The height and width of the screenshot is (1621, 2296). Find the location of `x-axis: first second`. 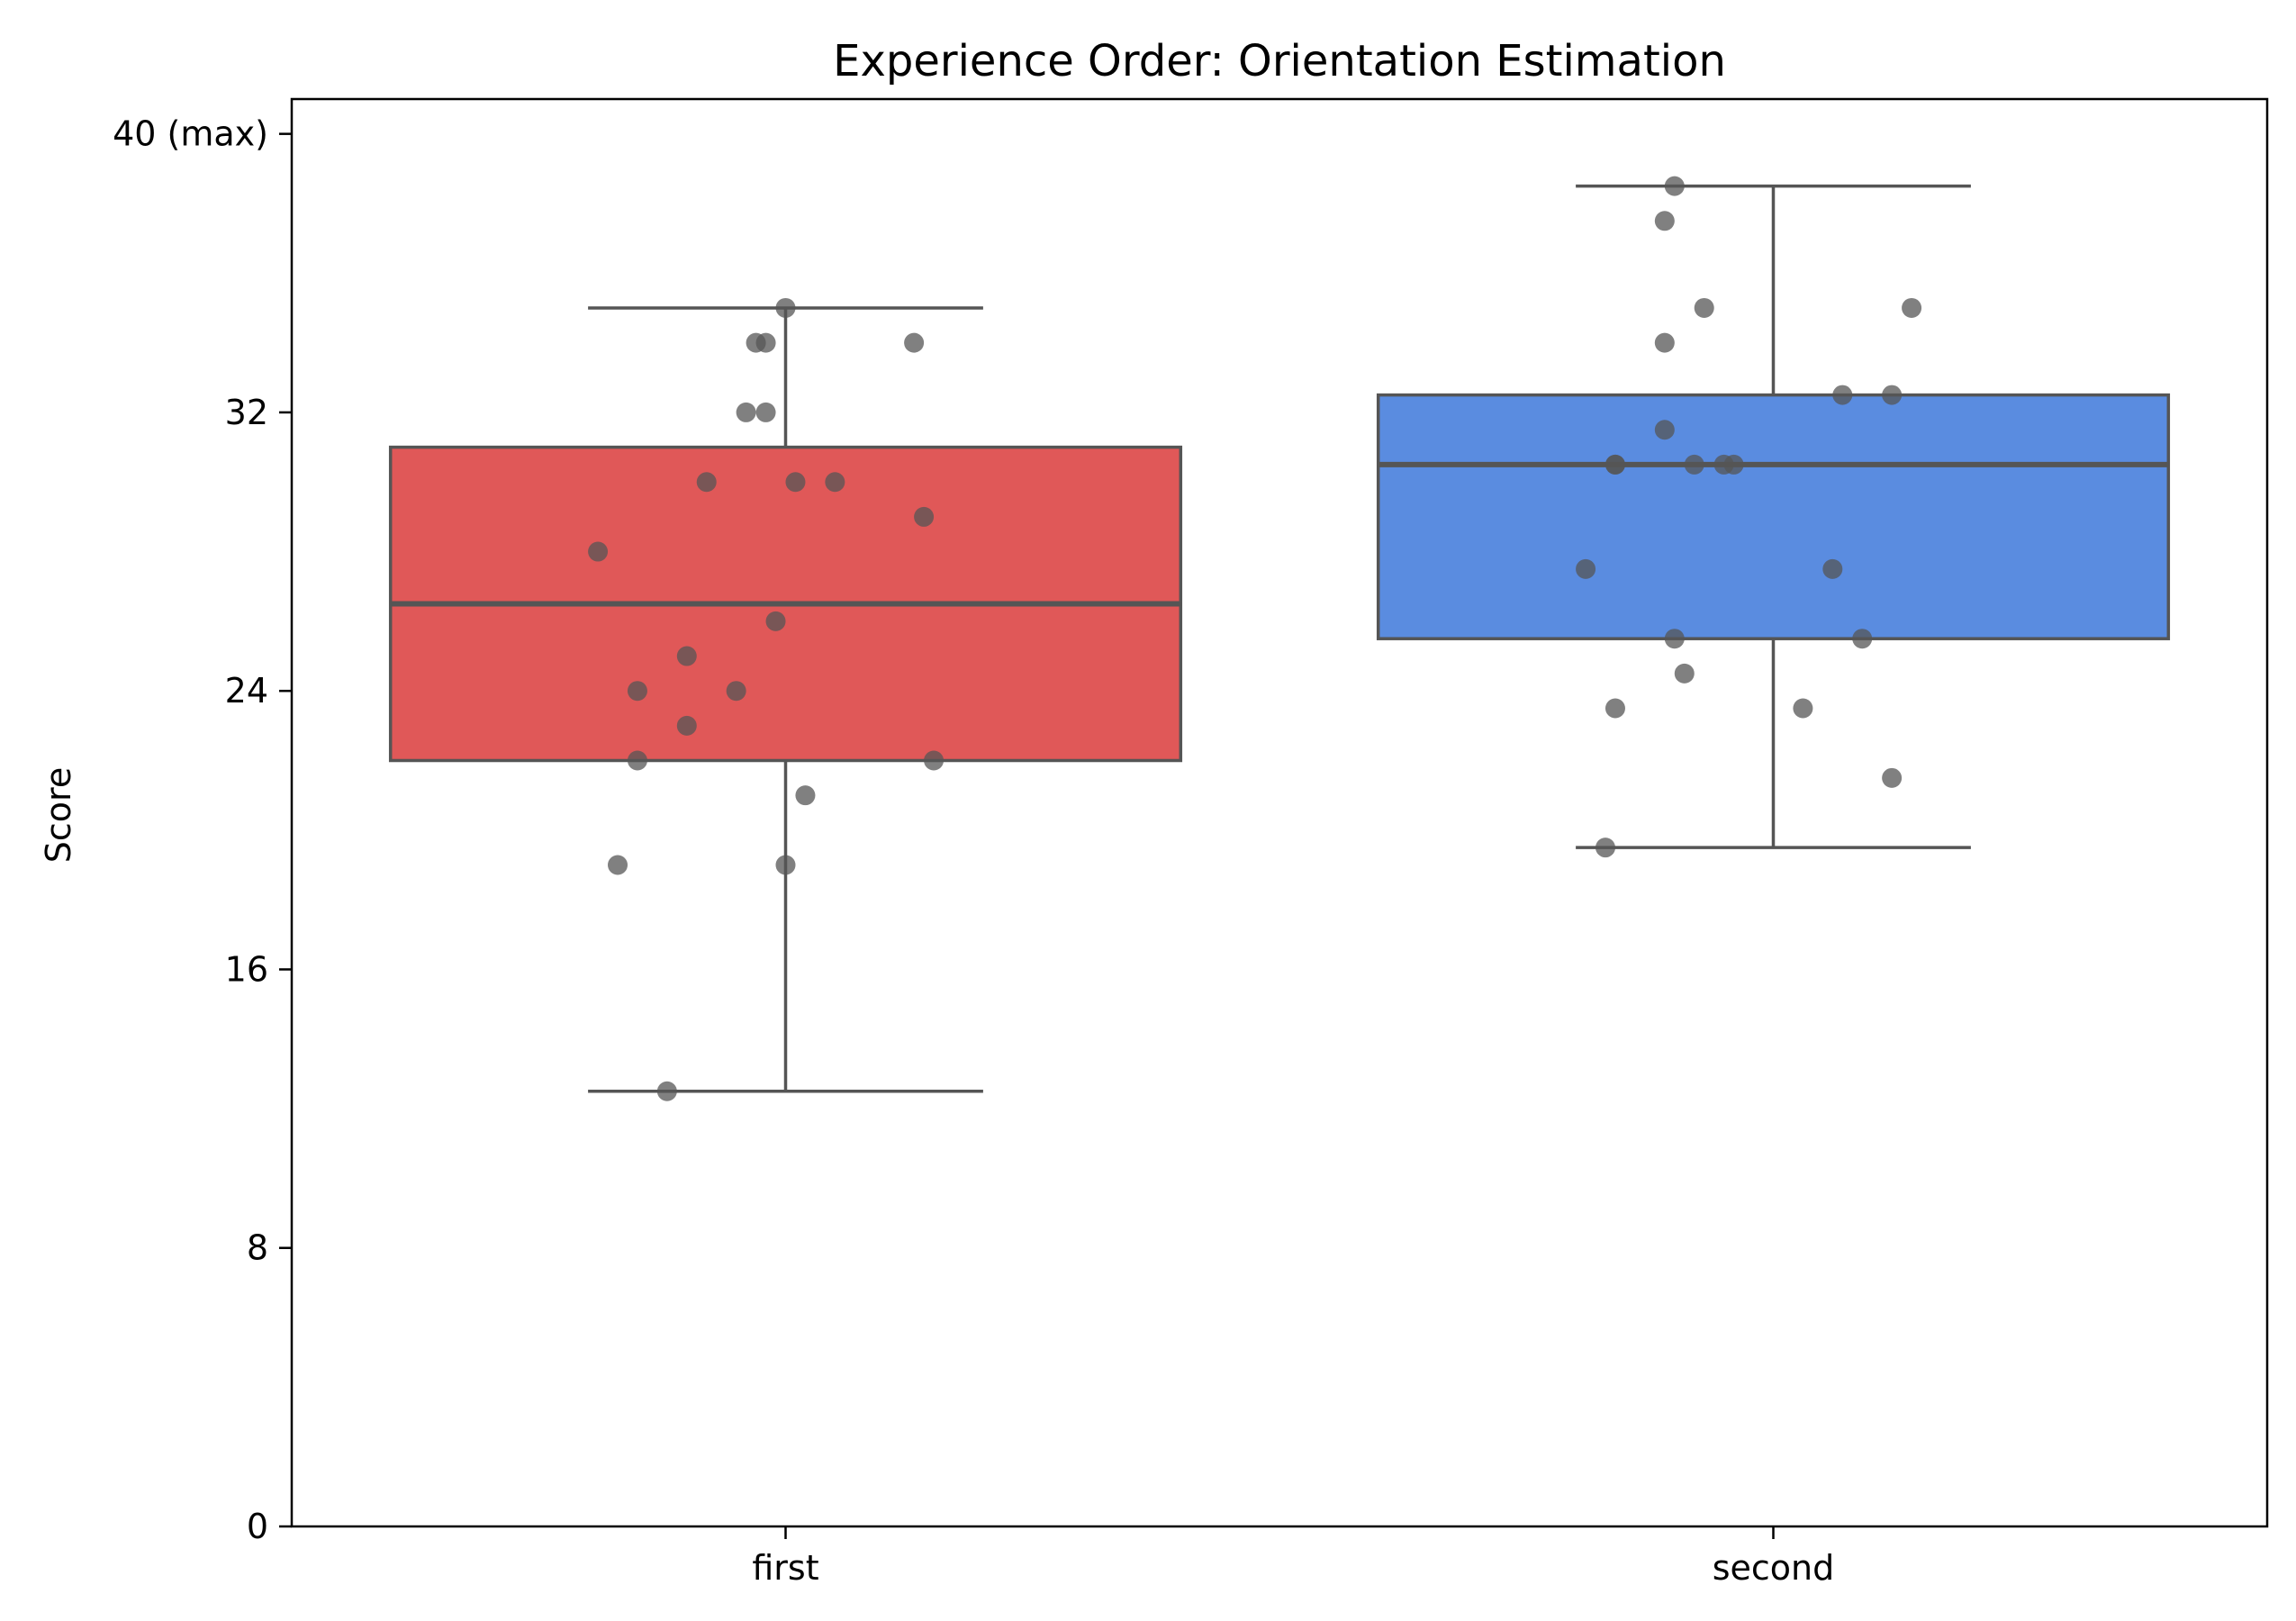

x-axis: first second is located at coordinates (1293, 1557).